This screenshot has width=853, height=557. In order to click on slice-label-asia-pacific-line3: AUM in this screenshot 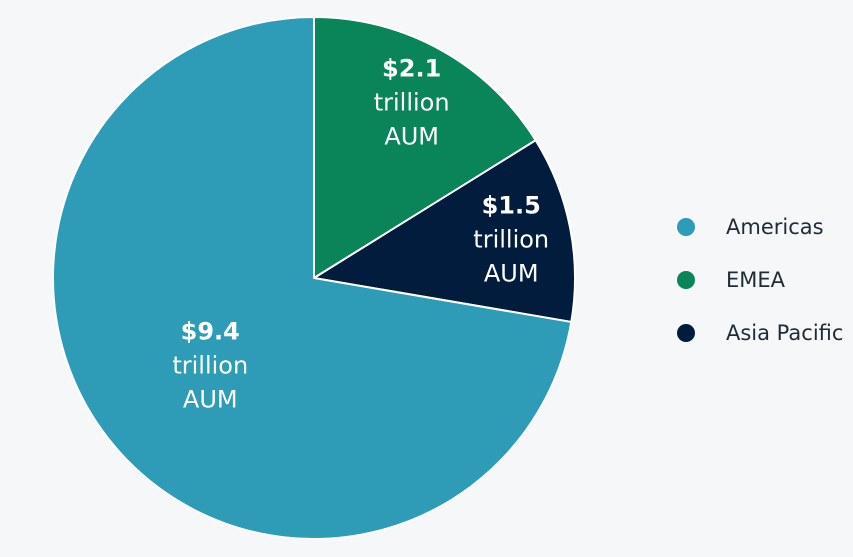, I will do `click(511, 273)`.